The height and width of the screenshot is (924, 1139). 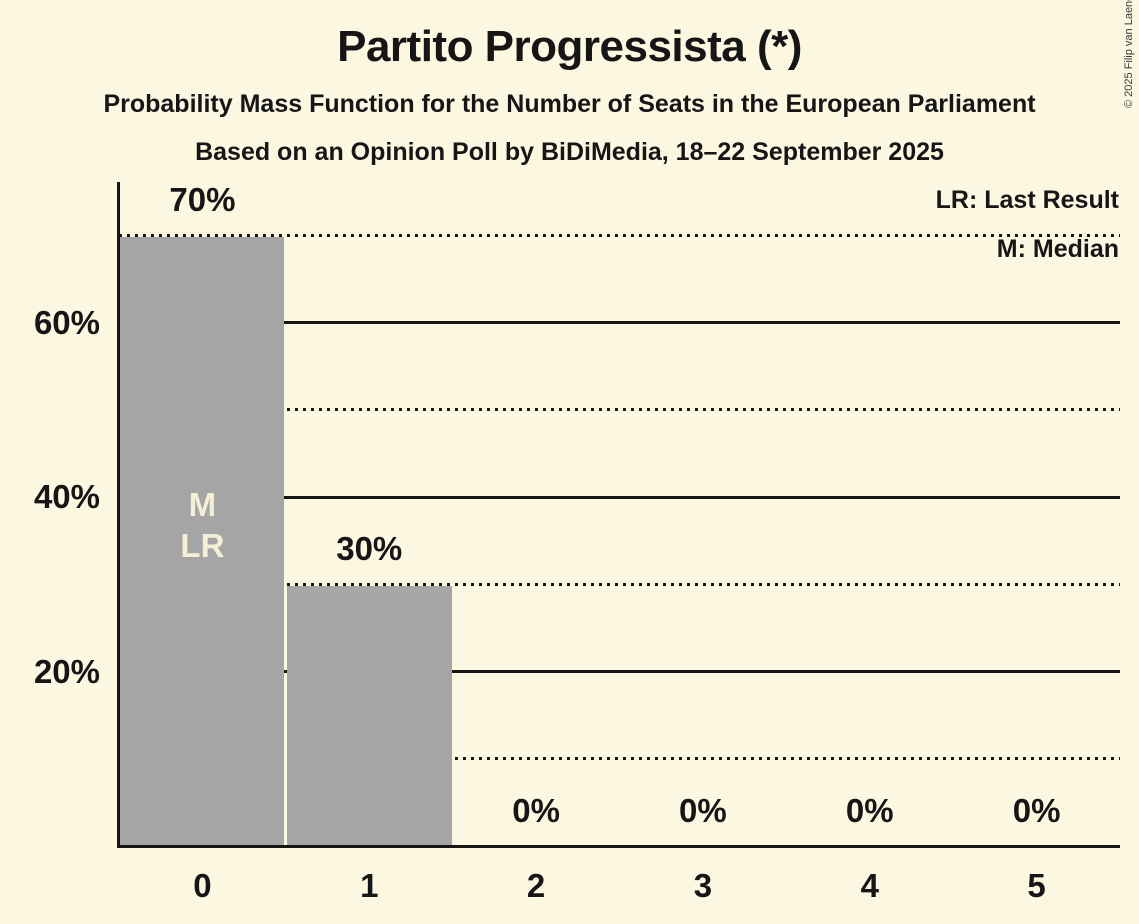 What do you see at coordinates (1057, 249) in the screenshot?
I see `legend-median: M: Median` at bounding box center [1057, 249].